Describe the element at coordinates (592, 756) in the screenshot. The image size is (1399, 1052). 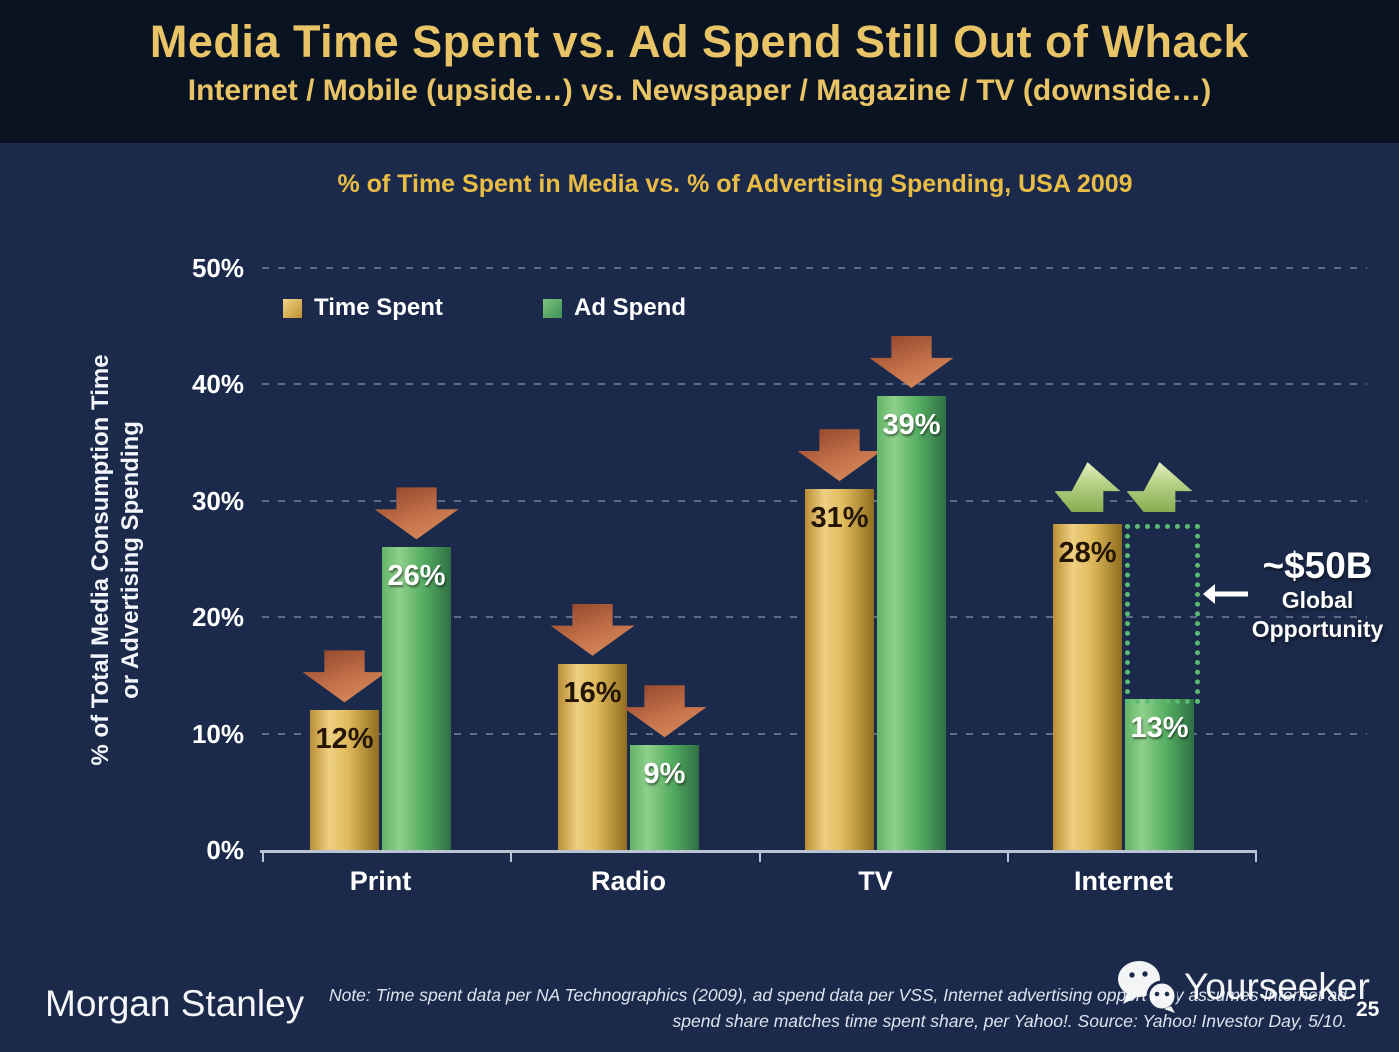
I see `bar-radio-time-spent` at that location.